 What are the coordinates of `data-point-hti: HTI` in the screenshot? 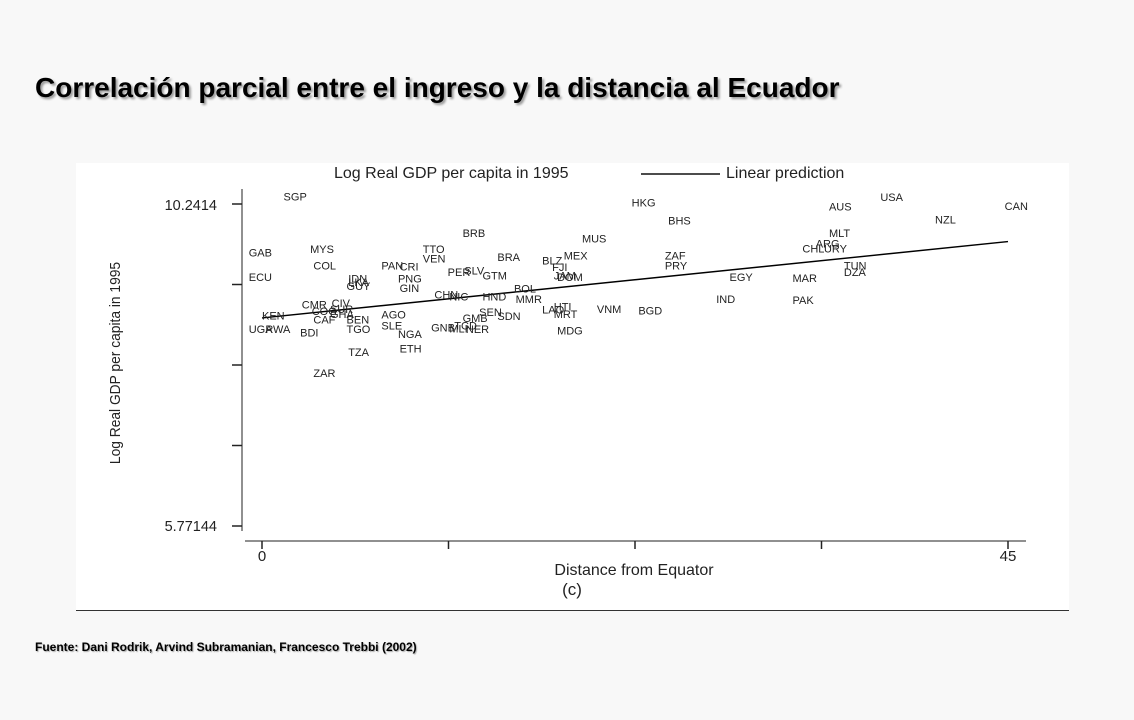 It's located at (563, 308).